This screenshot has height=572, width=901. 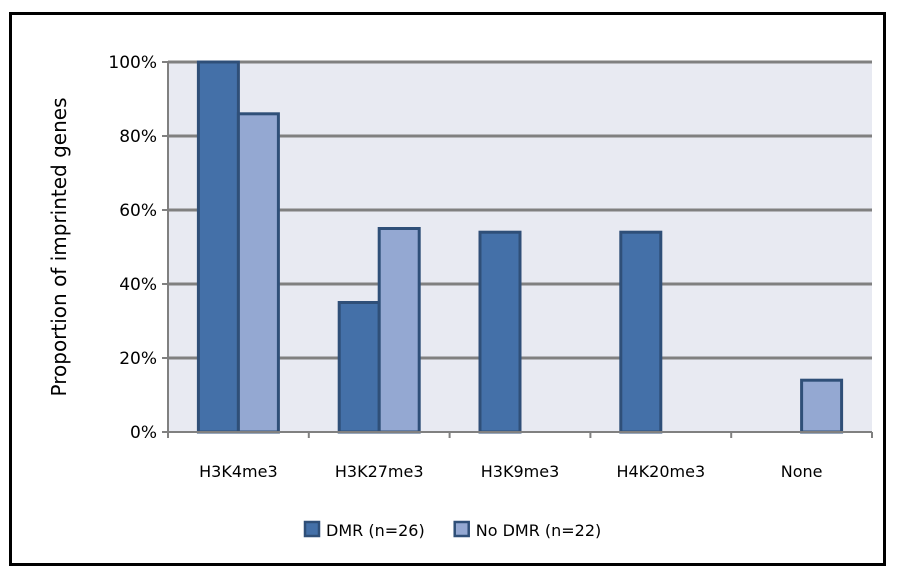 What do you see at coordinates (399, 330) in the screenshot?
I see `bar-h3k27me3-no-dmr` at bounding box center [399, 330].